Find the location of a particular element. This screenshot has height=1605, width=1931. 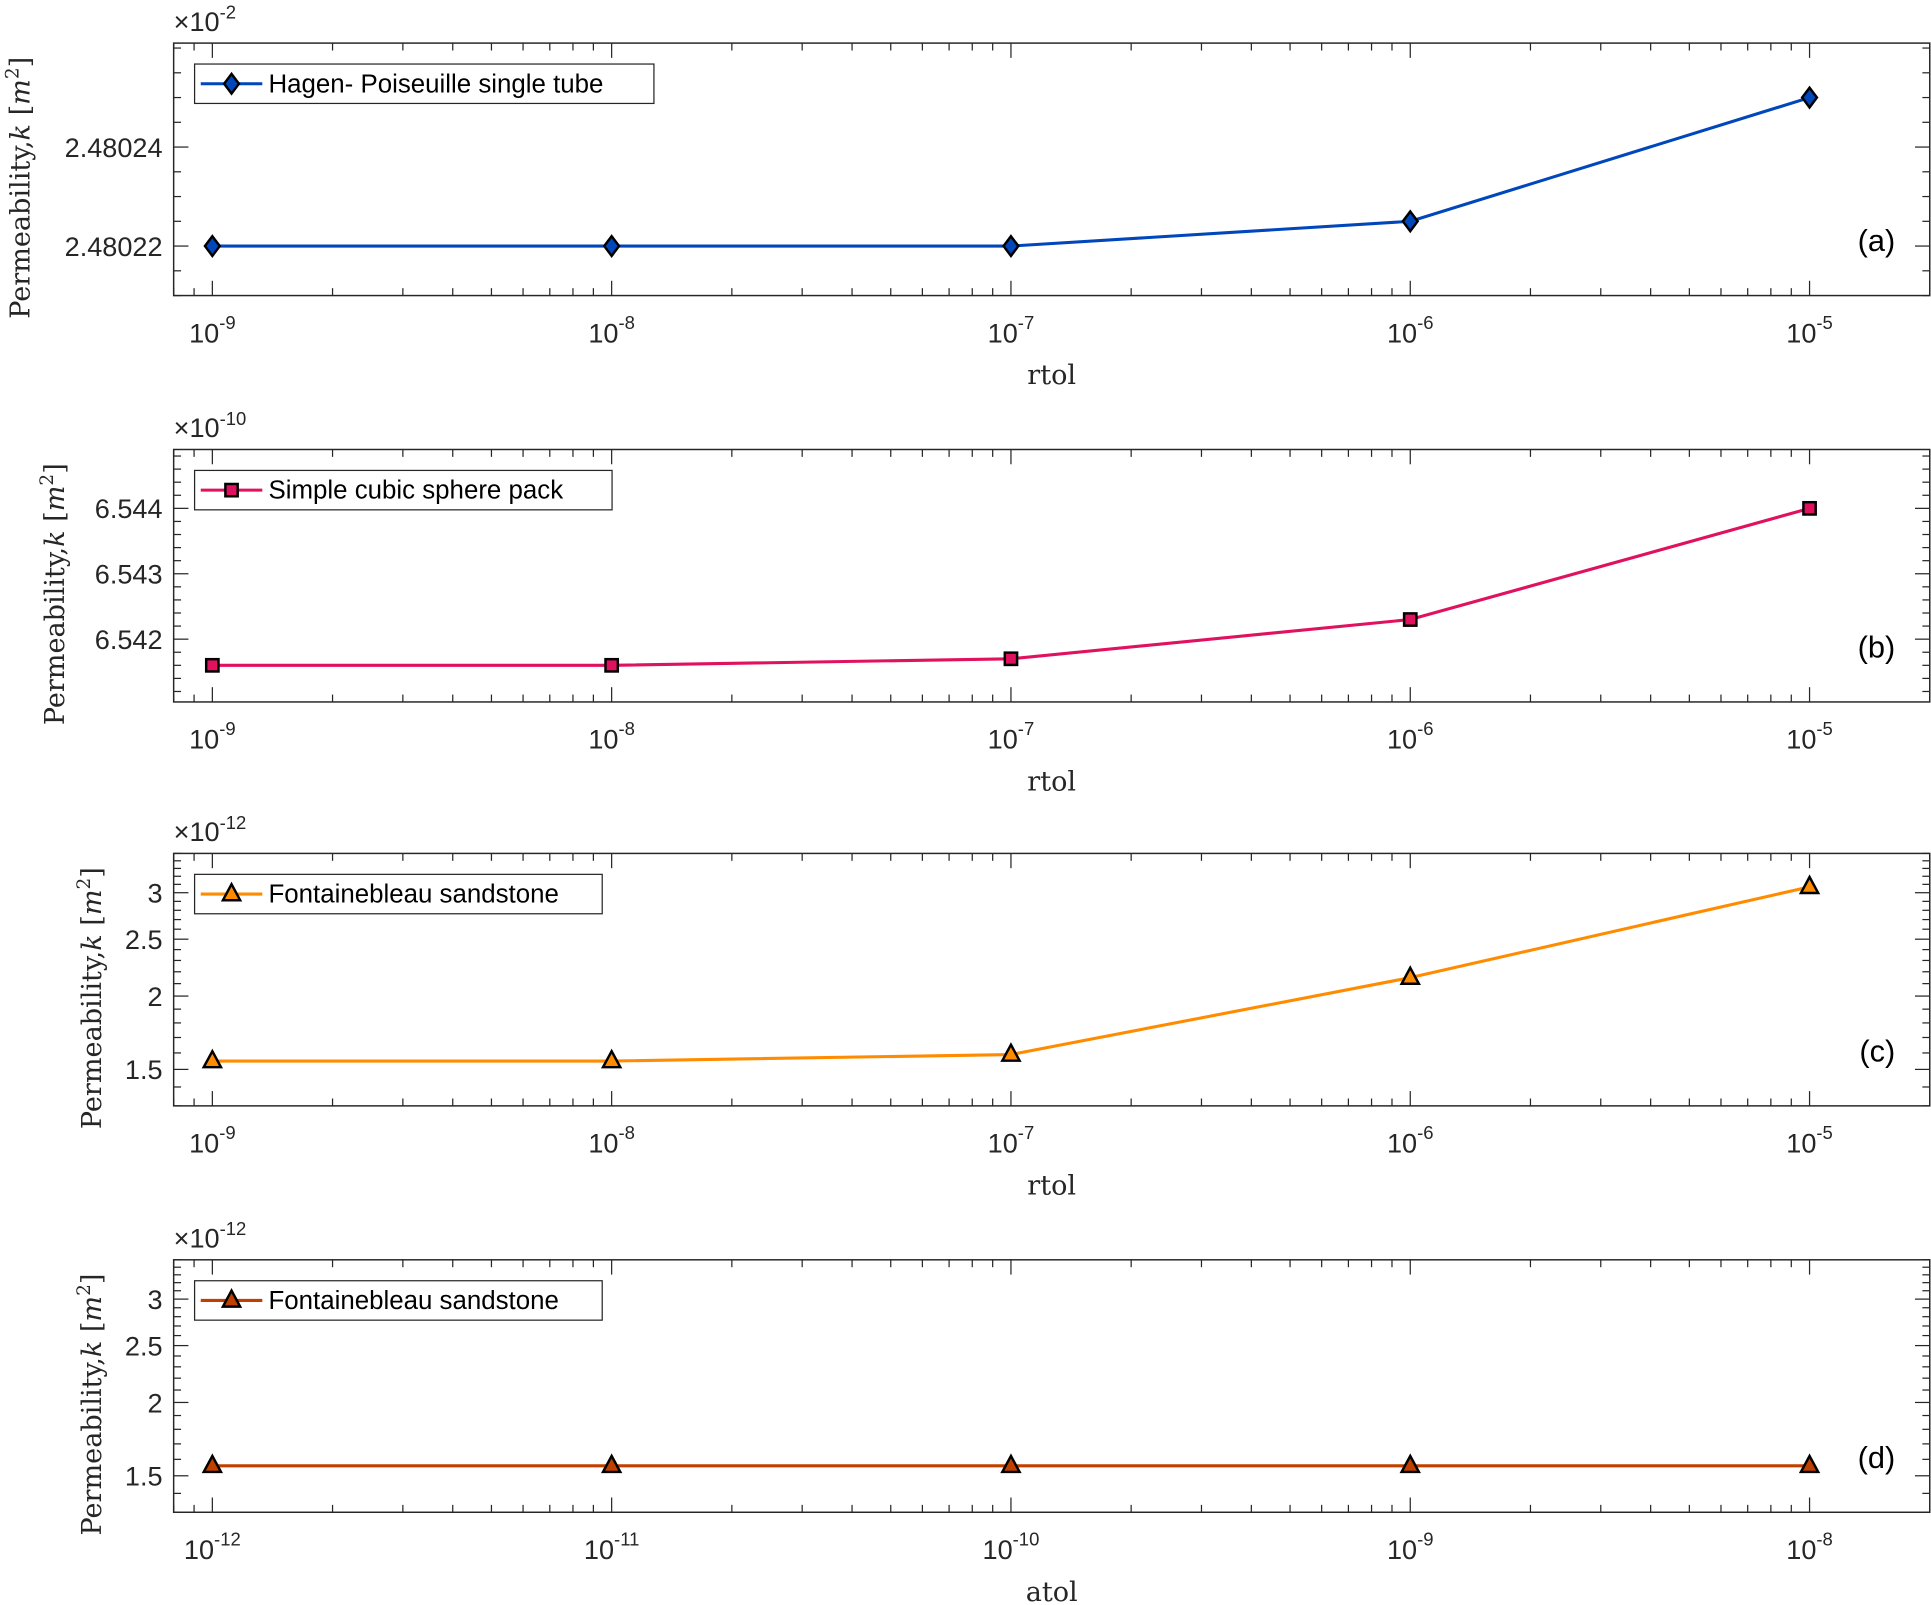

legend-label: Hagen- Poiseuille single tube is located at coordinates (435, 84).